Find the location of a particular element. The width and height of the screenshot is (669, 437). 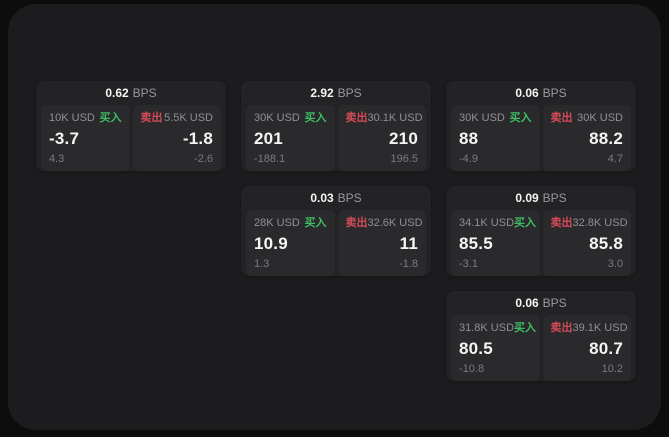

buy-change: 4.3 is located at coordinates (57, 159).